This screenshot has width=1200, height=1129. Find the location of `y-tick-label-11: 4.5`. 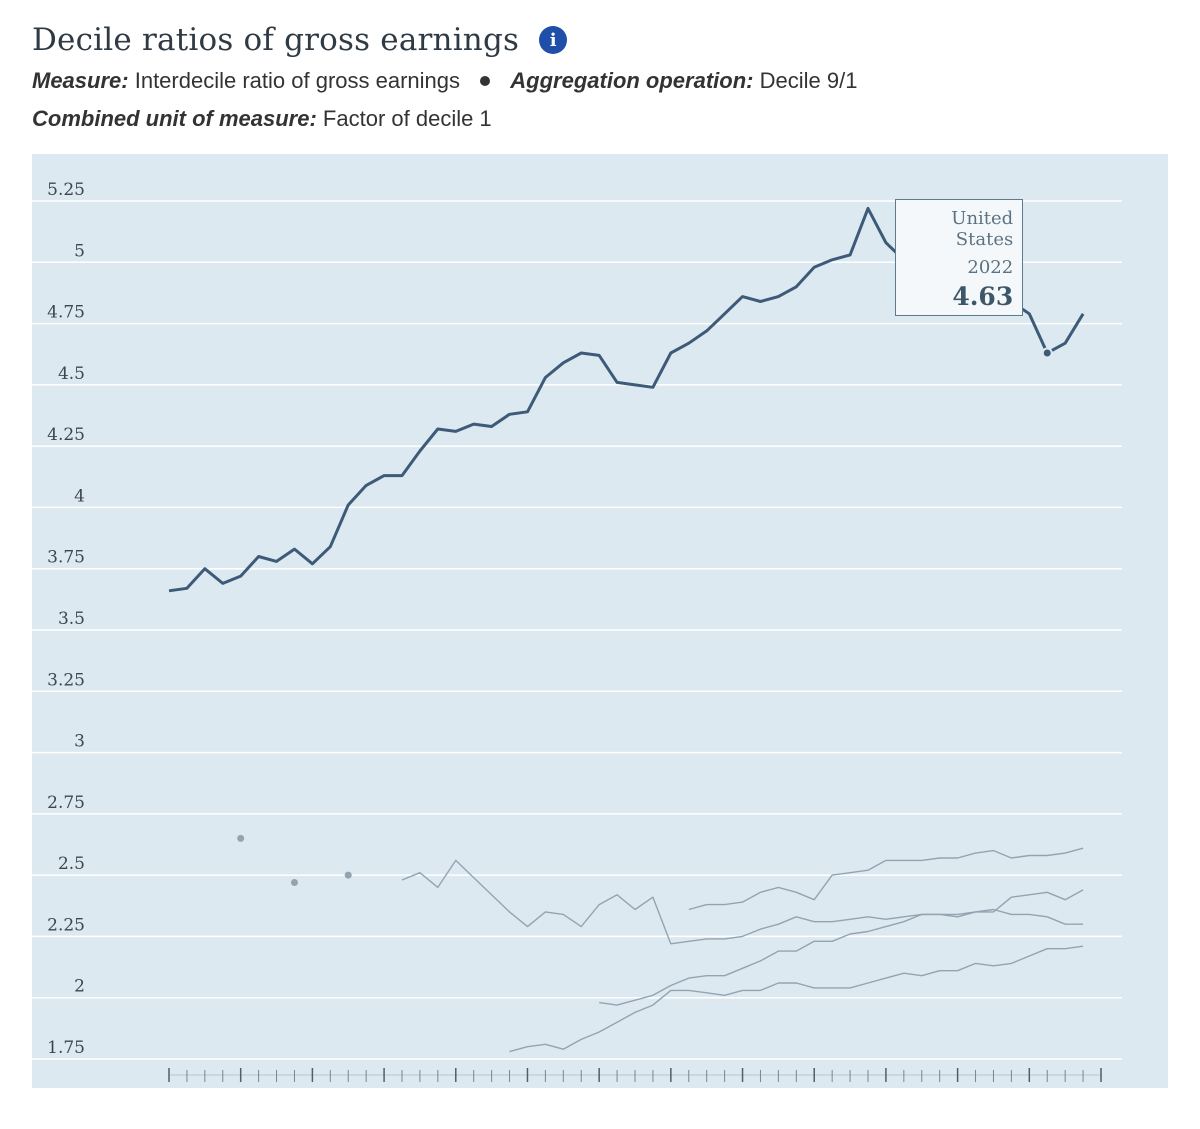

y-tick-label-11: 4.5 is located at coordinates (71, 374).